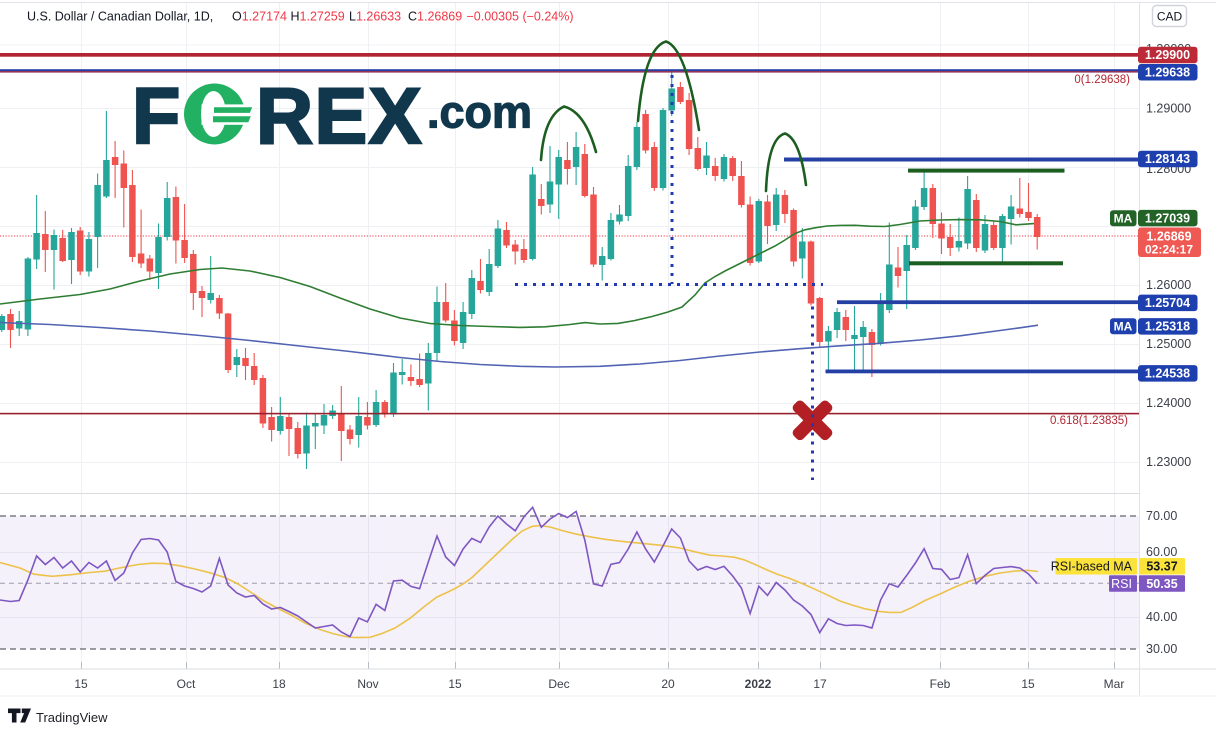  What do you see at coordinates (1167, 303) in the screenshot?
I see `svg-text: 1.25704` at bounding box center [1167, 303].